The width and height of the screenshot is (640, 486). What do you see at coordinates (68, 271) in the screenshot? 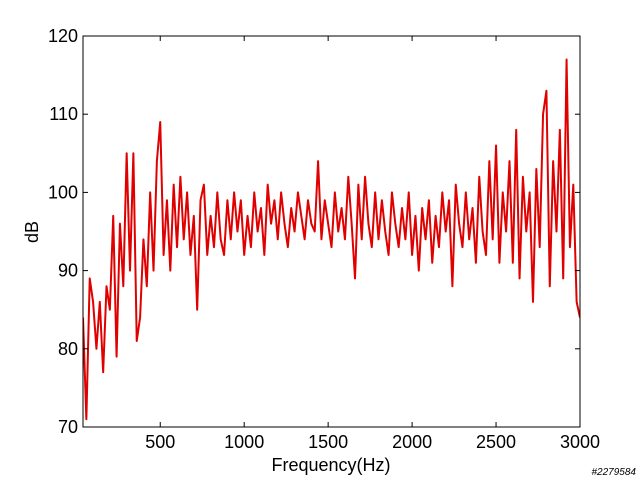
I see `y-tick-label: 90` at bounding box center [68, 271].